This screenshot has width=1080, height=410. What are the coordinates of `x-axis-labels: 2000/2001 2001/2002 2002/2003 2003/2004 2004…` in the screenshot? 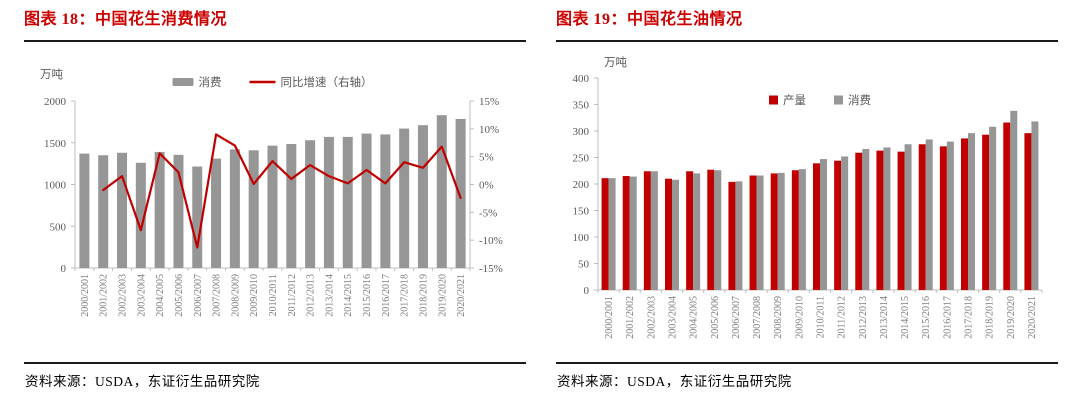 It's located at (273, 295).